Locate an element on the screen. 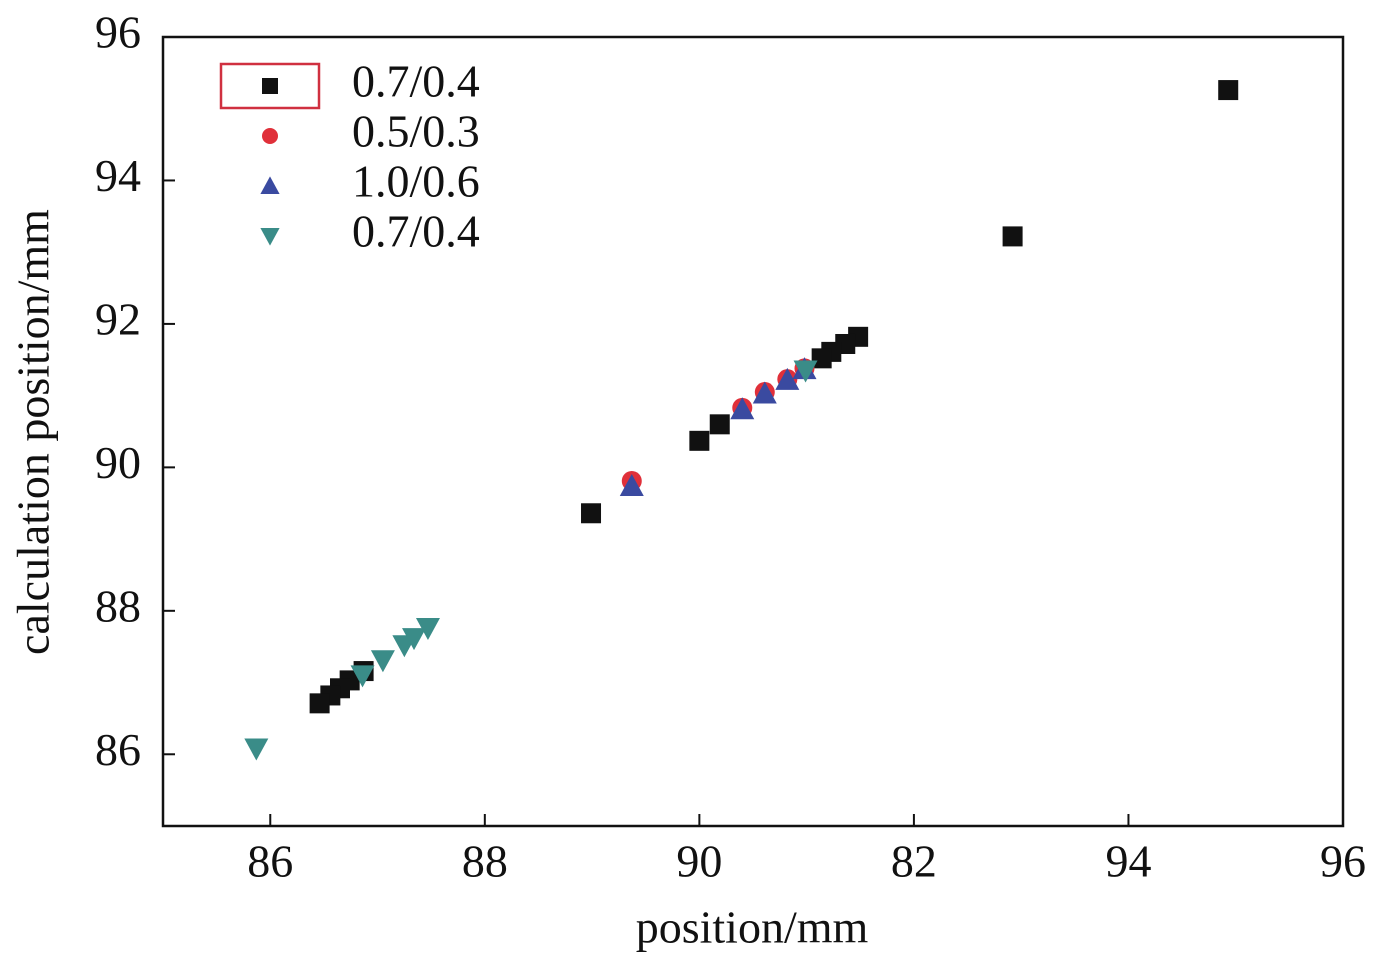  x-tick-label: 86 is located at coordinates (270, 861).